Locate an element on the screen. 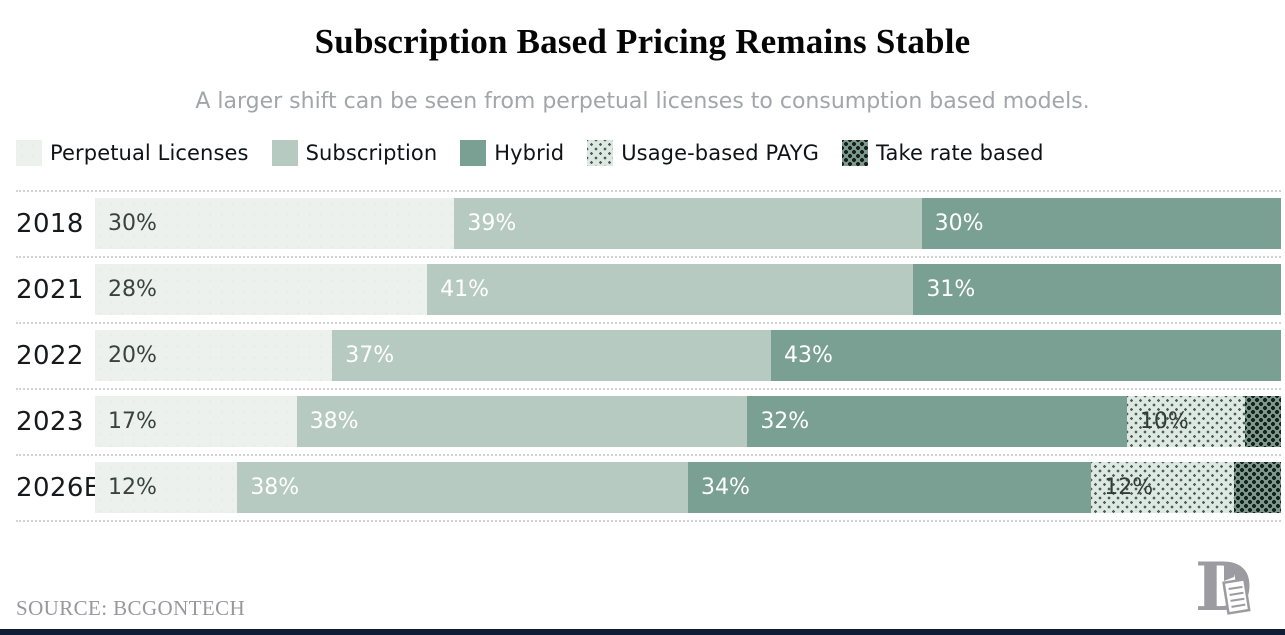  monogram-d-logo: D is located at coordinates (1223, 586).